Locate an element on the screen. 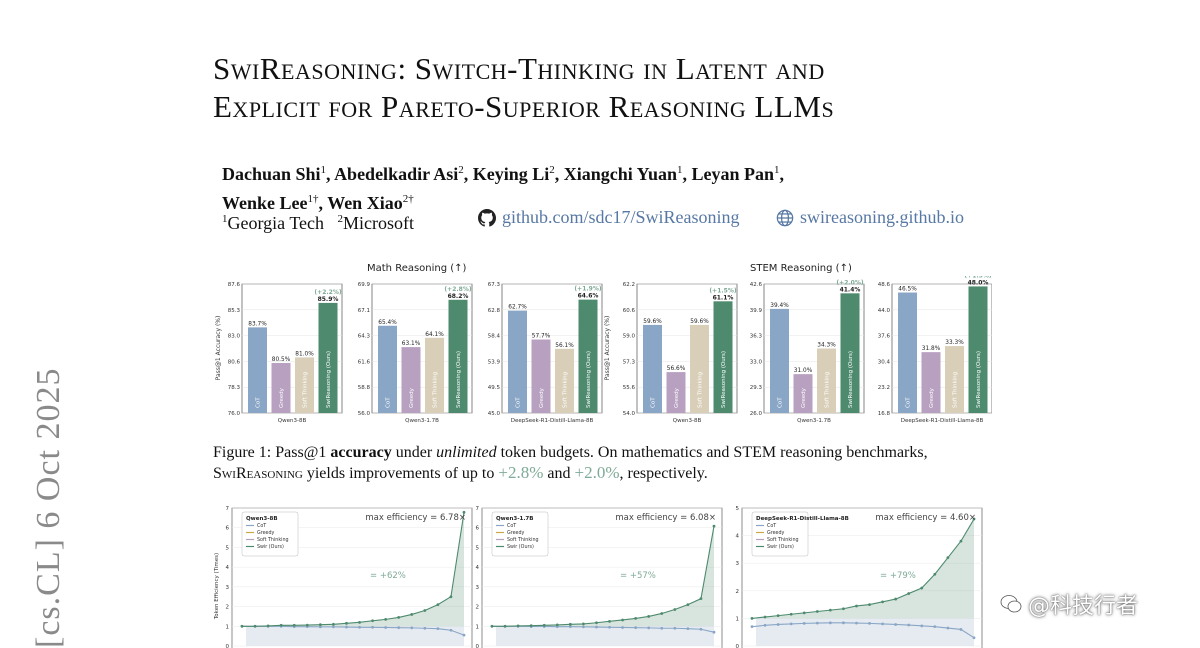 This screenshot has width=1200, height=648. website-link: swireasoning.github.io is located at coordinates (870, 217).